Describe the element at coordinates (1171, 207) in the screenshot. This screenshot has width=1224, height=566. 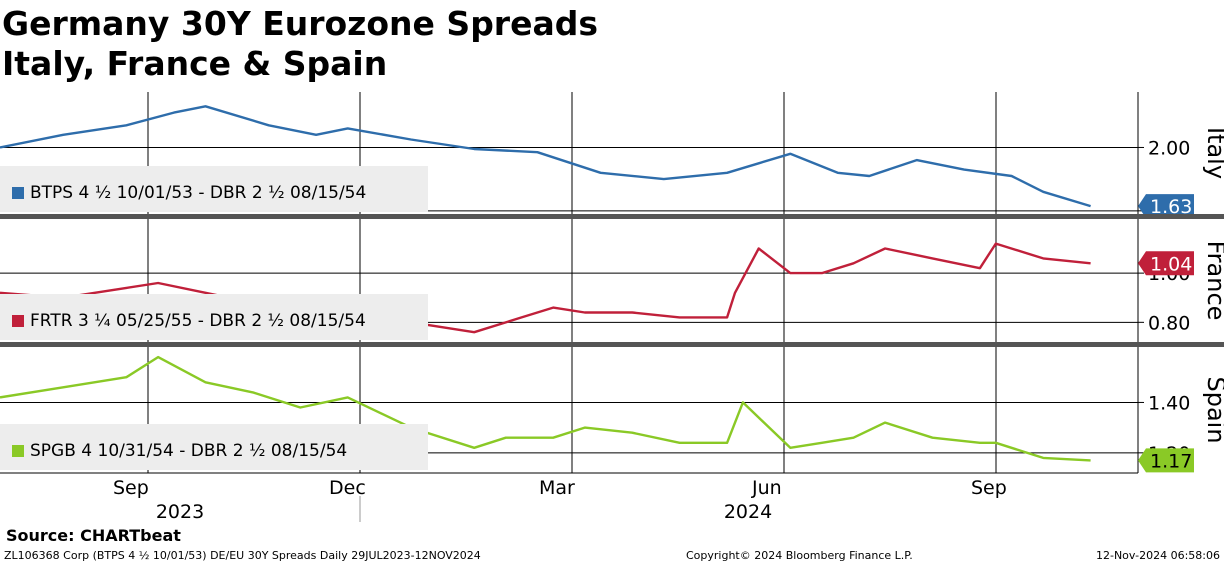
I see `last-value-label: 1.63` at that location.